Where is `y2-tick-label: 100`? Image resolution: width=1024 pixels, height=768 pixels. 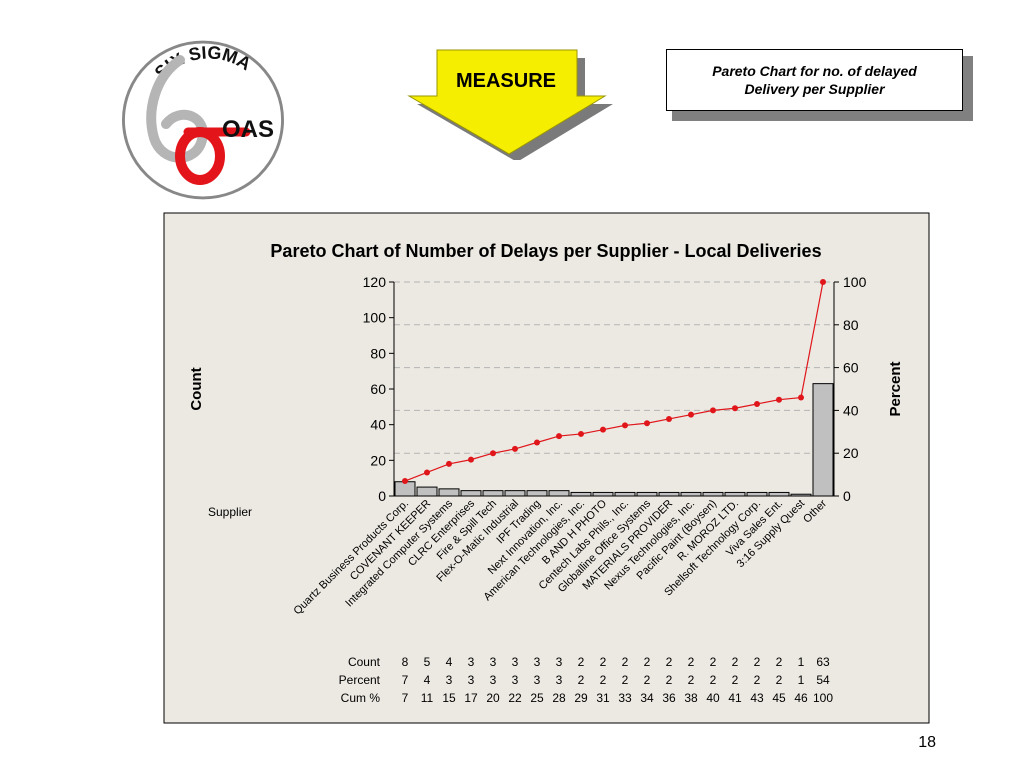
y2-tick-label: 100 is located at coordinates (855, 282).